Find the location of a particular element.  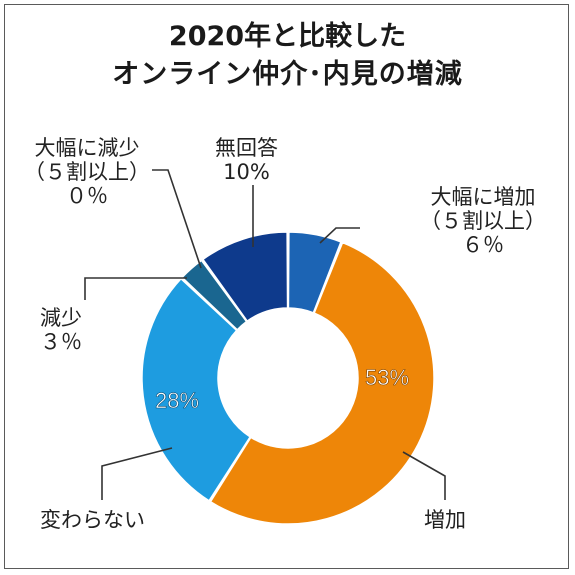

slice-label-increase: 53% is located at coordinates (387, 377).